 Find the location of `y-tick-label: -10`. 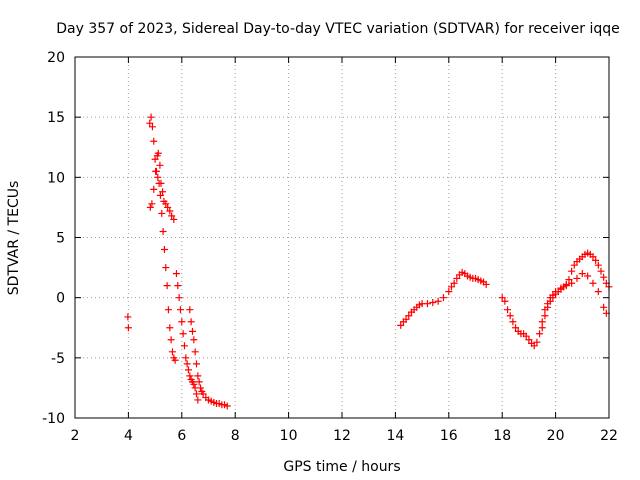

y-tick-label: -10 is located at coordinates (53, 419).